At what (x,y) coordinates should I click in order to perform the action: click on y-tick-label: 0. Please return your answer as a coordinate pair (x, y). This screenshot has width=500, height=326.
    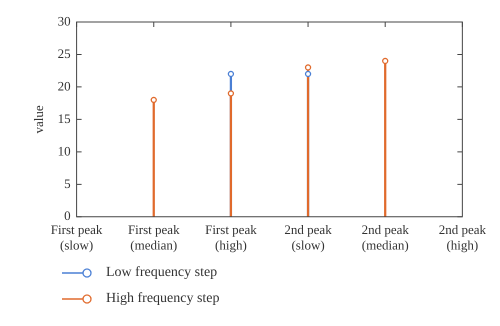
    Looking at the image, I should click on (67, 216).